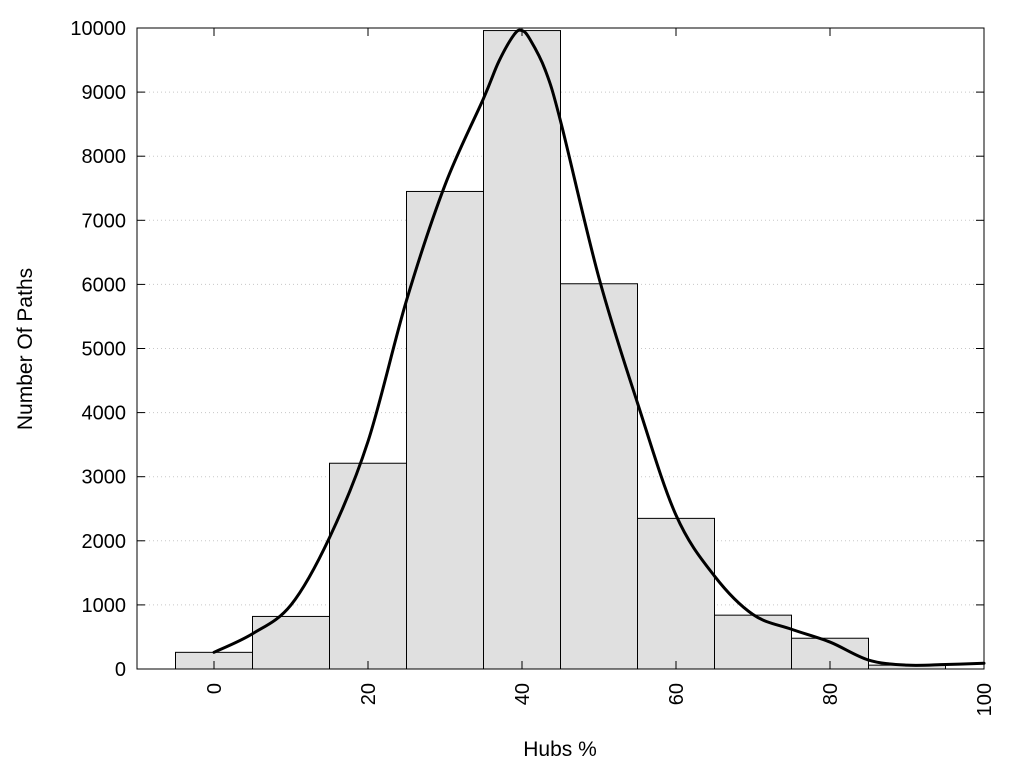 This screenshot has width=1024, height=768. Describe the element at coordinates (25, 349) in the screenshot. I see `y-axis-label: Number Of Paths` at that location.